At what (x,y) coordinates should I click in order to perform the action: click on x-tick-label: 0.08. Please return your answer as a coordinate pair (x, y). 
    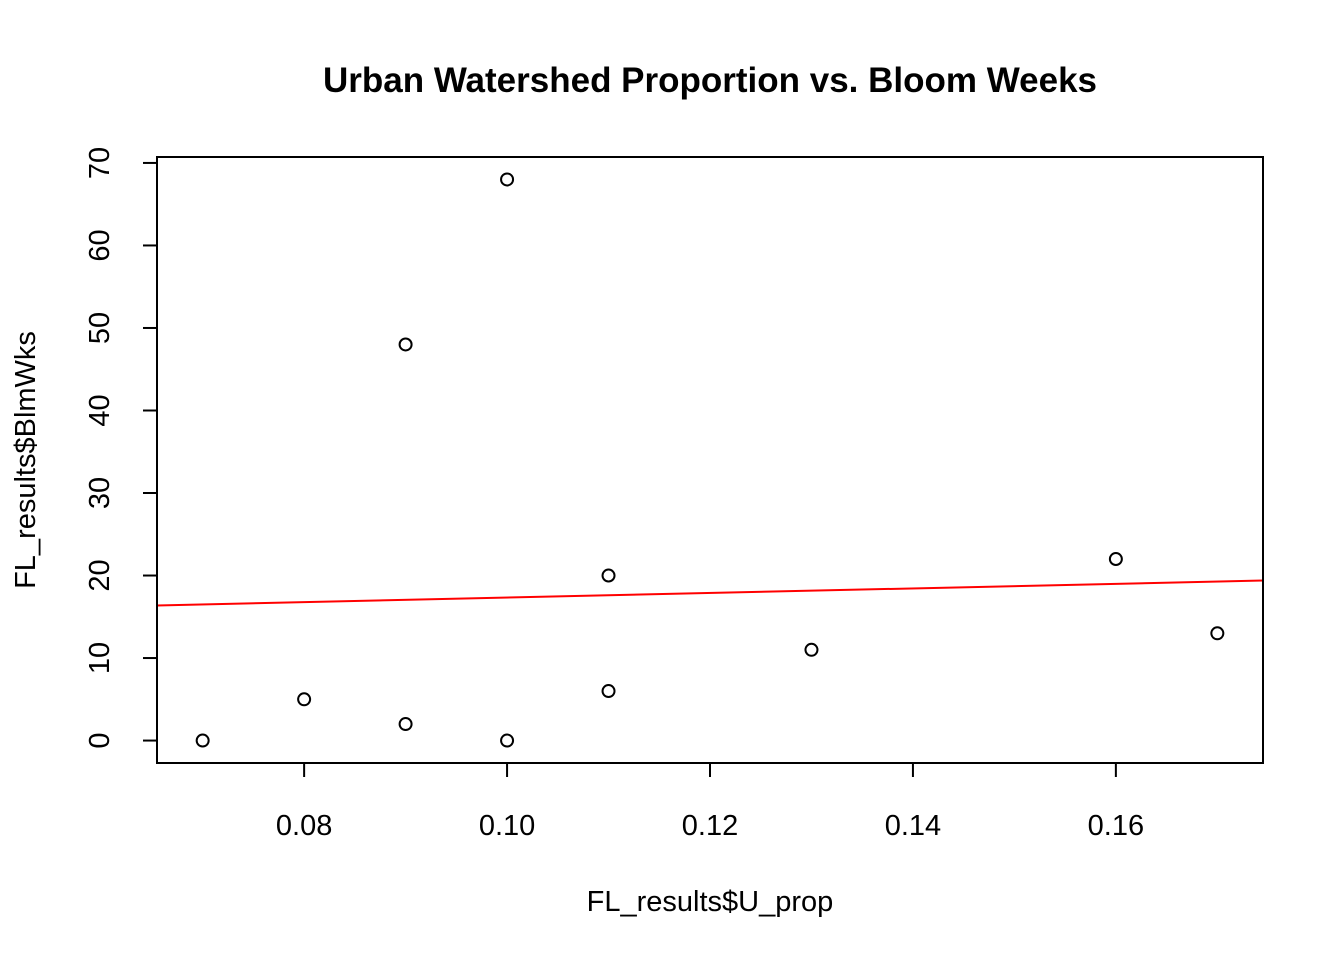
    Looking at the image, I should click on (304, 826).